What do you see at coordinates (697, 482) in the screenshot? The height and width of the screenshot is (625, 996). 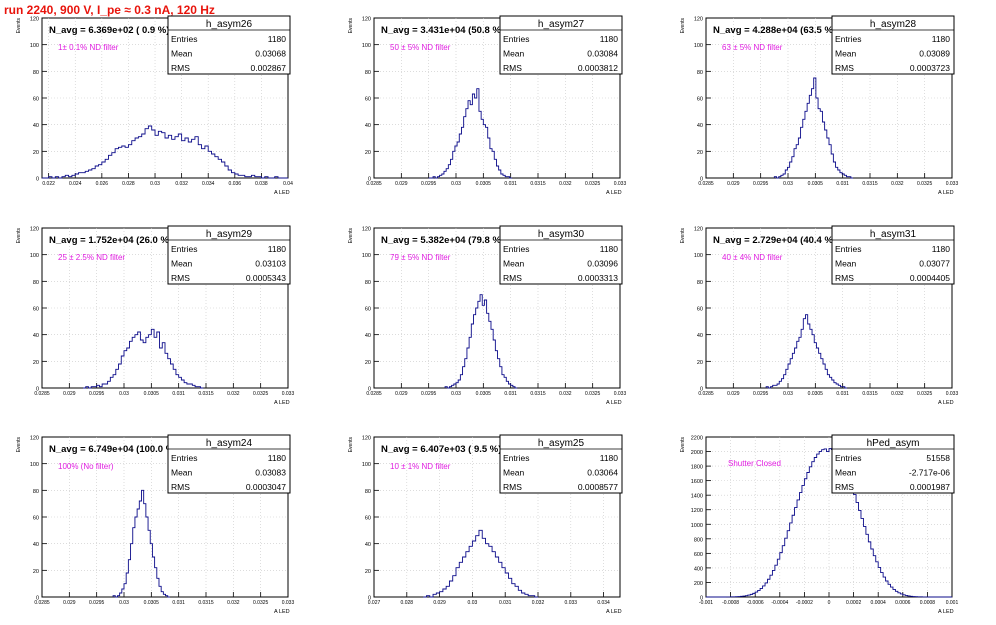 I see `y-tick-label: 1600` at bounding box center [697, 482].